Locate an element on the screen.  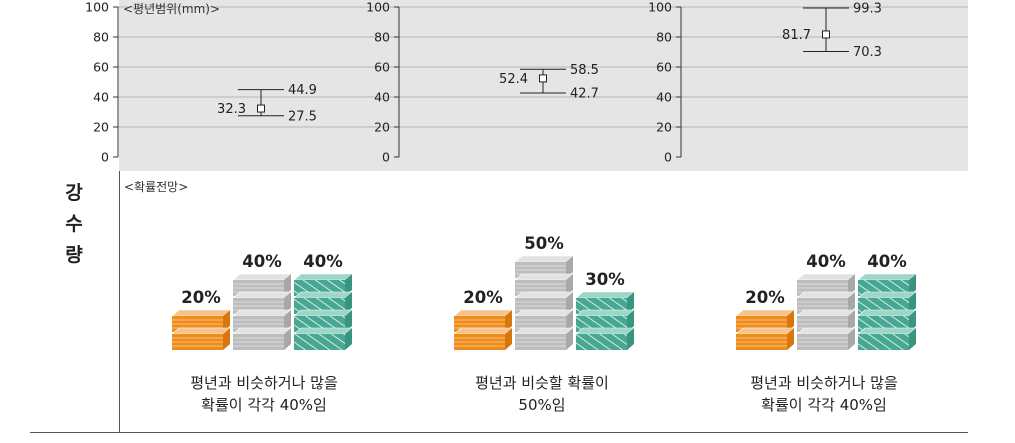
caption-1: 평년과 비슷하거나 많을 확률이 각각 40%임 is located at coordinates (264, 394).